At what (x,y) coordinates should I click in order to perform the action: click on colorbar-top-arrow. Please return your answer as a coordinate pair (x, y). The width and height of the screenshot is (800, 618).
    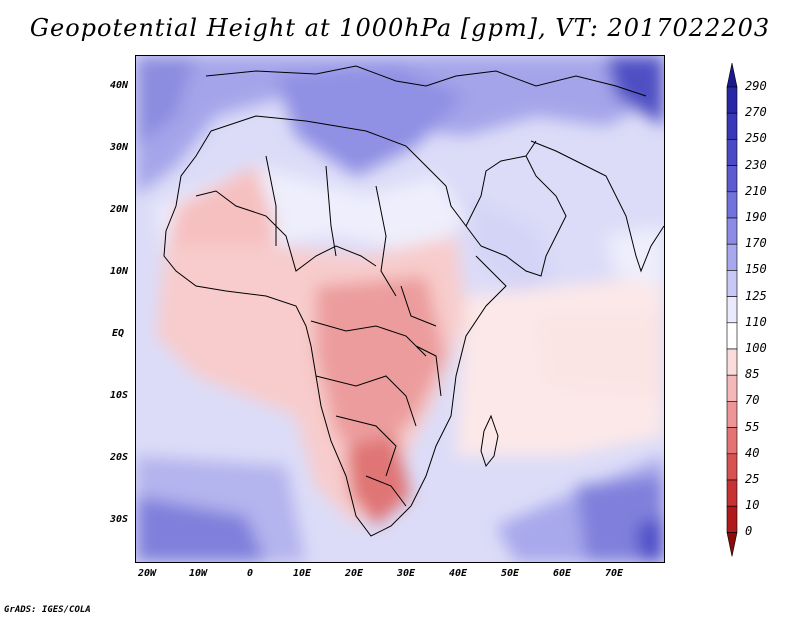
    Looking at the image, I should click on (732, 75).